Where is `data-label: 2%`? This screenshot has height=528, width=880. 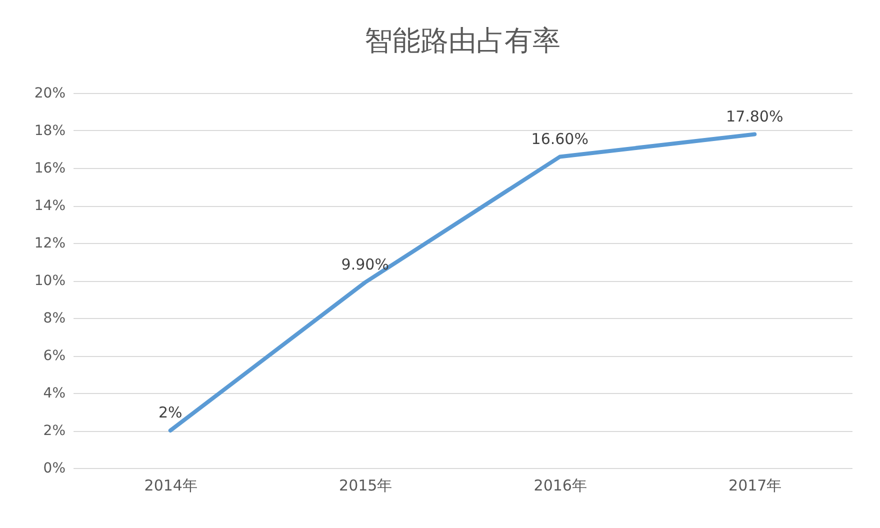 data-label: 2% is located at coordinates (170, 413).